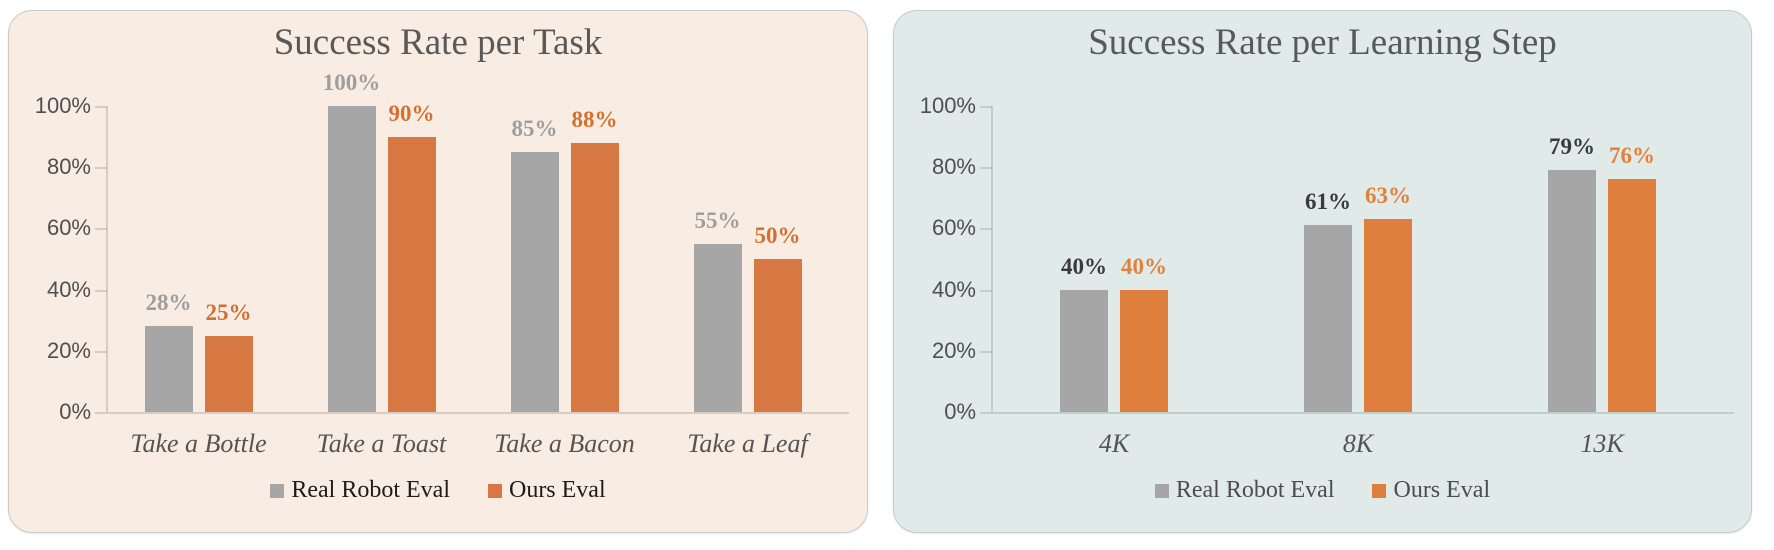  I want to click on bar-value-label: 88%, so click(594, 119).